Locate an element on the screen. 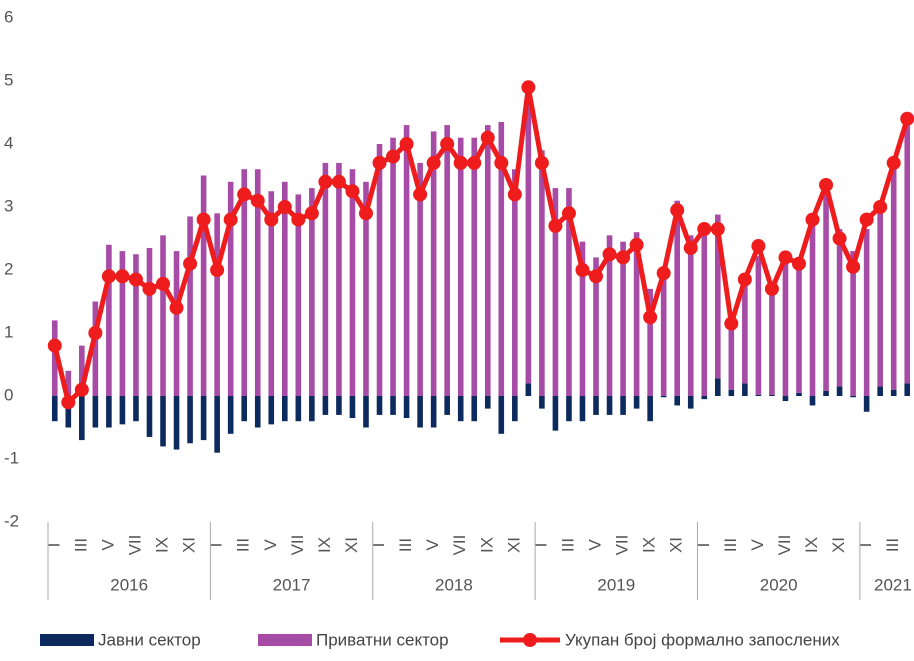  legend-marker is located at coordinates (530, 640).